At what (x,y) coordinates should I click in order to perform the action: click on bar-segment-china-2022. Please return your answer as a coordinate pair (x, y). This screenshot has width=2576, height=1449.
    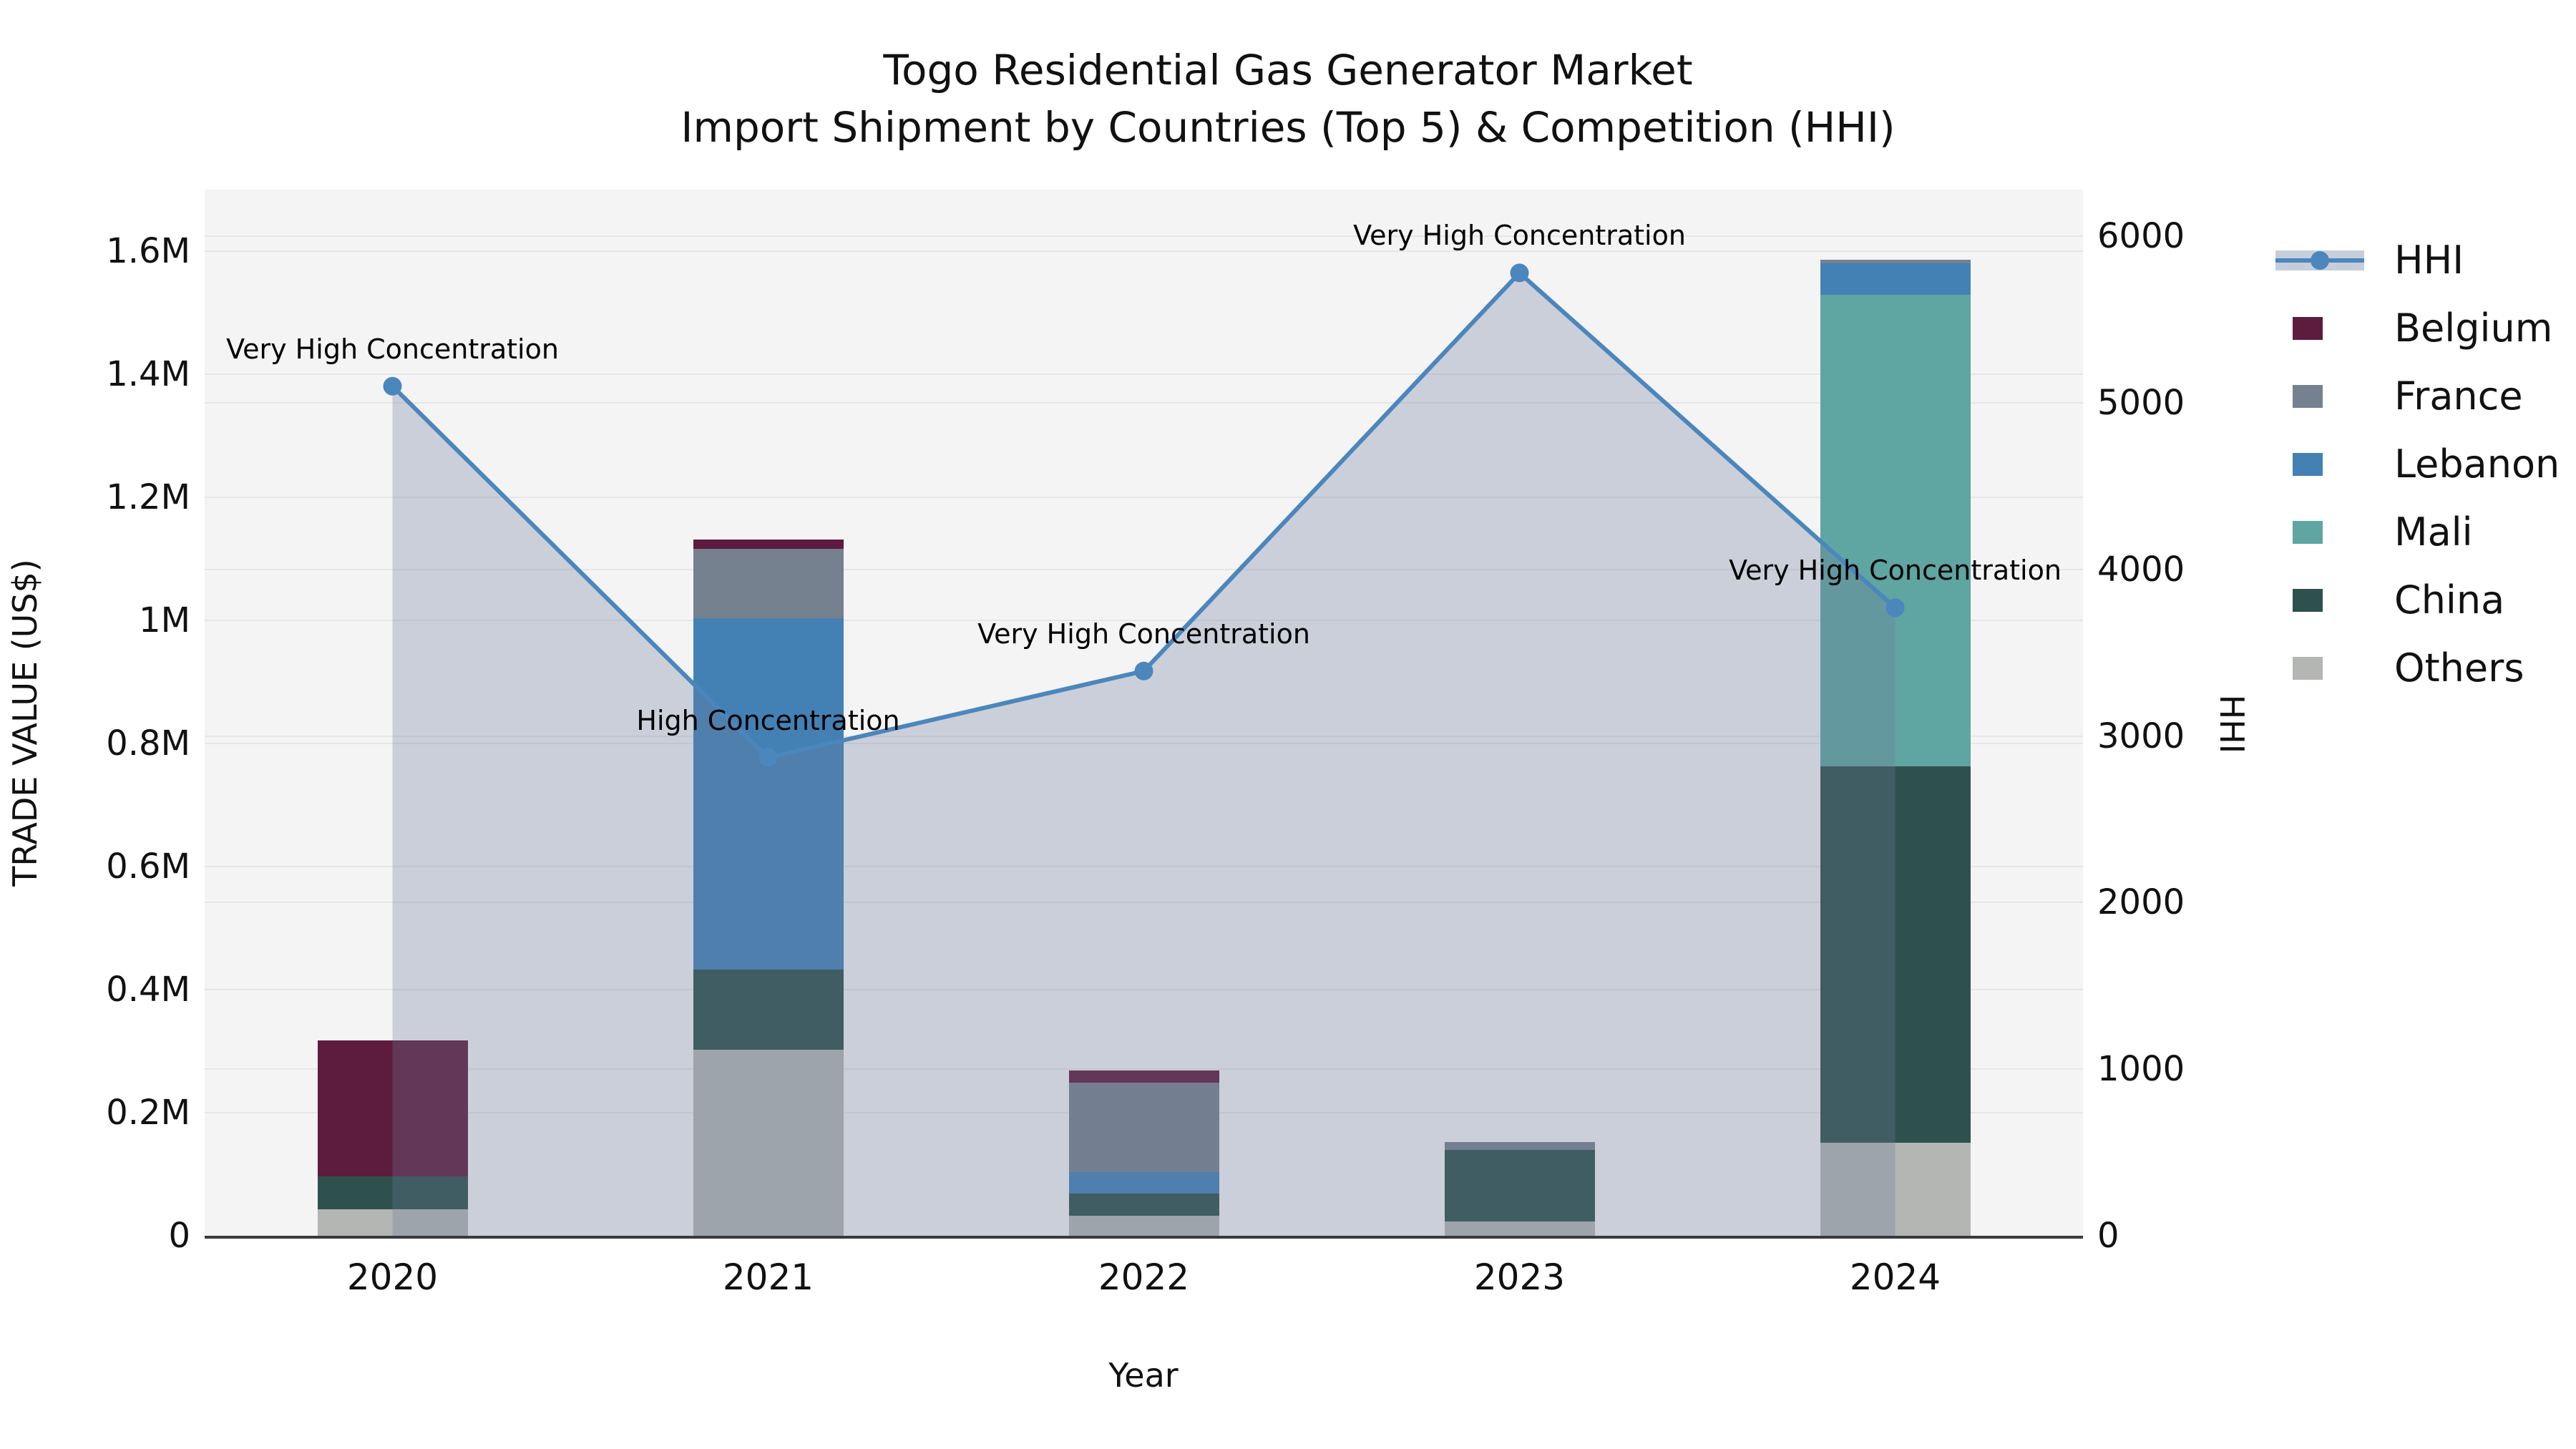
    Looking at the image, I should click on (1143, 1204).